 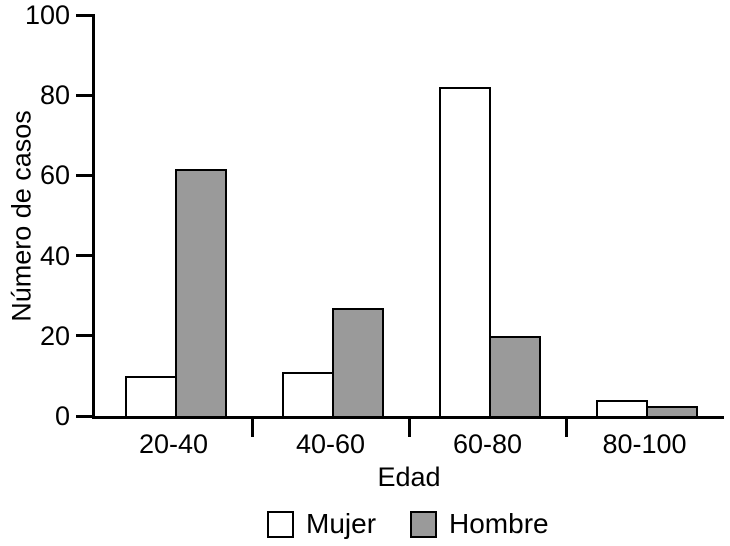 What do you see at coordinates (280, 524) in the screenshot?
I see `legend-swatch-mujer` at bounding box center [280, 524].